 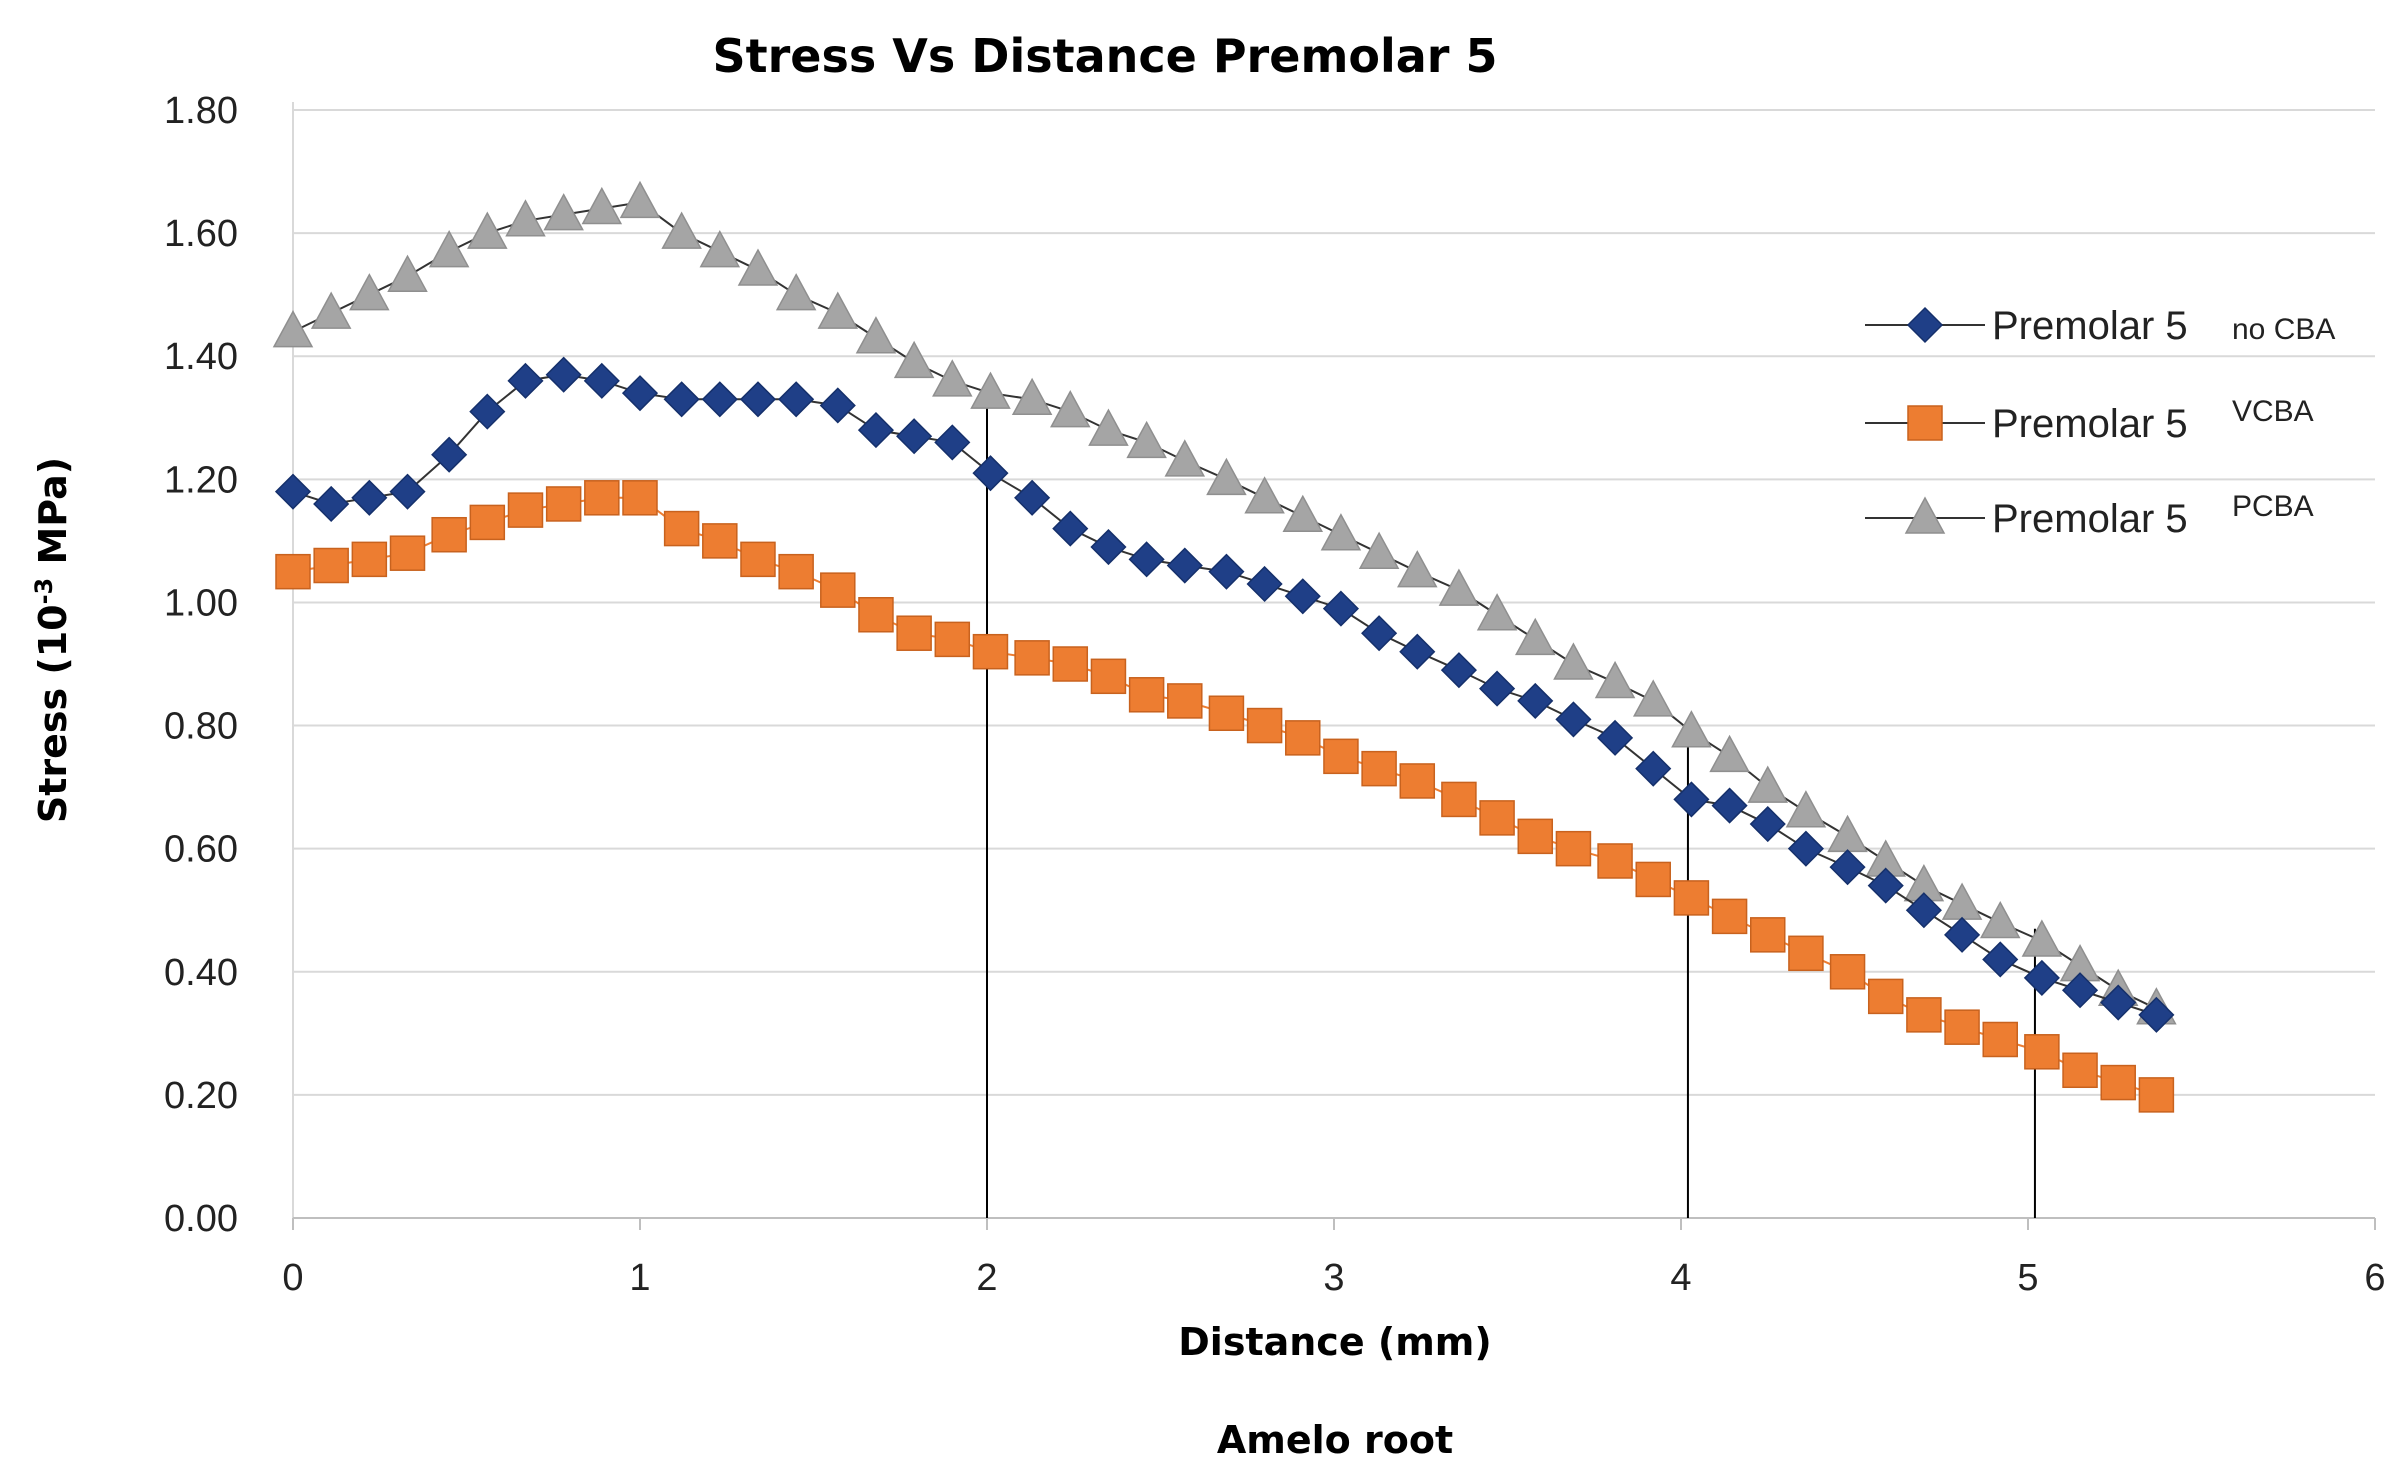 I want to click on legend-sublabel: VCBA, so click(x=2273, y=411).